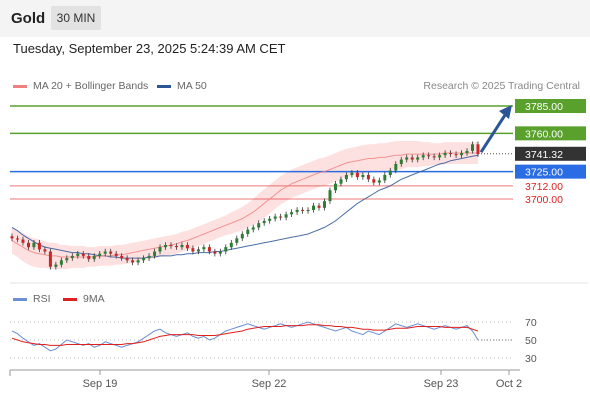 This screenshot has height=400, width=590. Describe the element at coordinates (544, 134) in the screenshot. I see `level-label-1: 3760.00` at that location.